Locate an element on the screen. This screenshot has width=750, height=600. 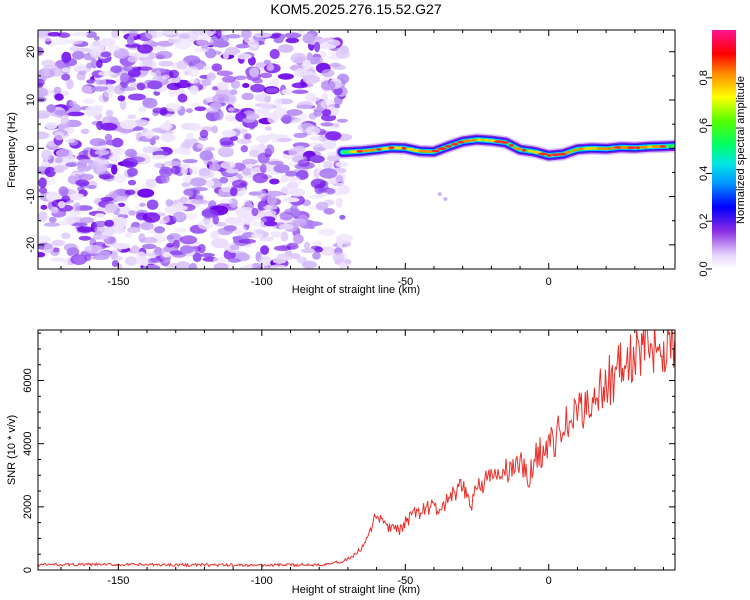
colorbar-gradient is located at coordinates (724, 149).